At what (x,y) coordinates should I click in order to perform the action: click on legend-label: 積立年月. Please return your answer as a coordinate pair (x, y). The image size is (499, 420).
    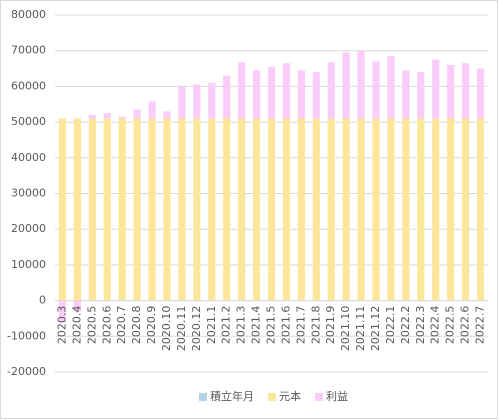
    Looking at the image, I should click on (232, 396).